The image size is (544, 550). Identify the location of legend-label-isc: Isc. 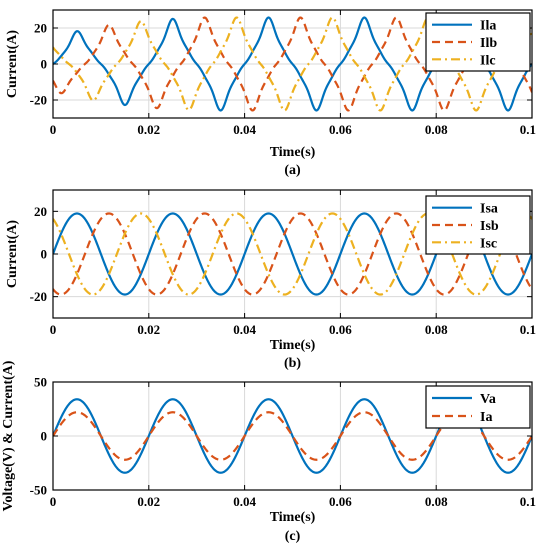
(488, 243).